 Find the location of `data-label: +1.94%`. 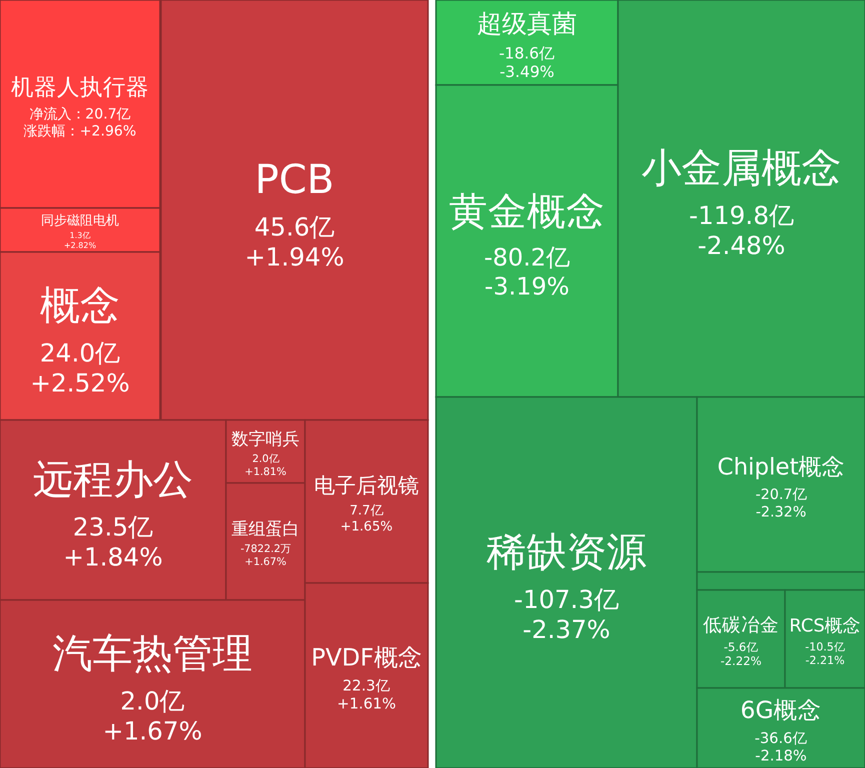

data-label: +1.94% is located at coordinates (294, 257).